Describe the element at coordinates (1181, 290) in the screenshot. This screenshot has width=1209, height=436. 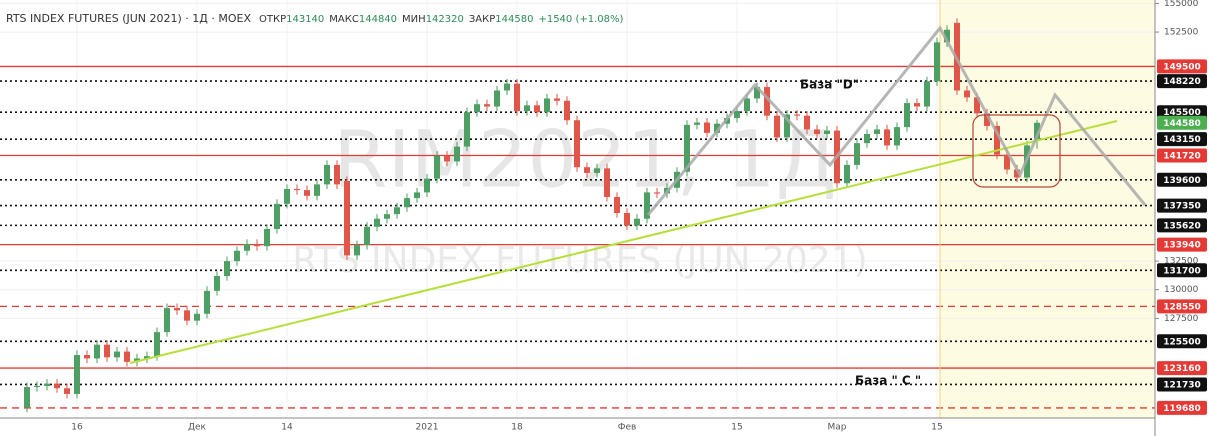
I see `y-tick-label: 130000` at that location.